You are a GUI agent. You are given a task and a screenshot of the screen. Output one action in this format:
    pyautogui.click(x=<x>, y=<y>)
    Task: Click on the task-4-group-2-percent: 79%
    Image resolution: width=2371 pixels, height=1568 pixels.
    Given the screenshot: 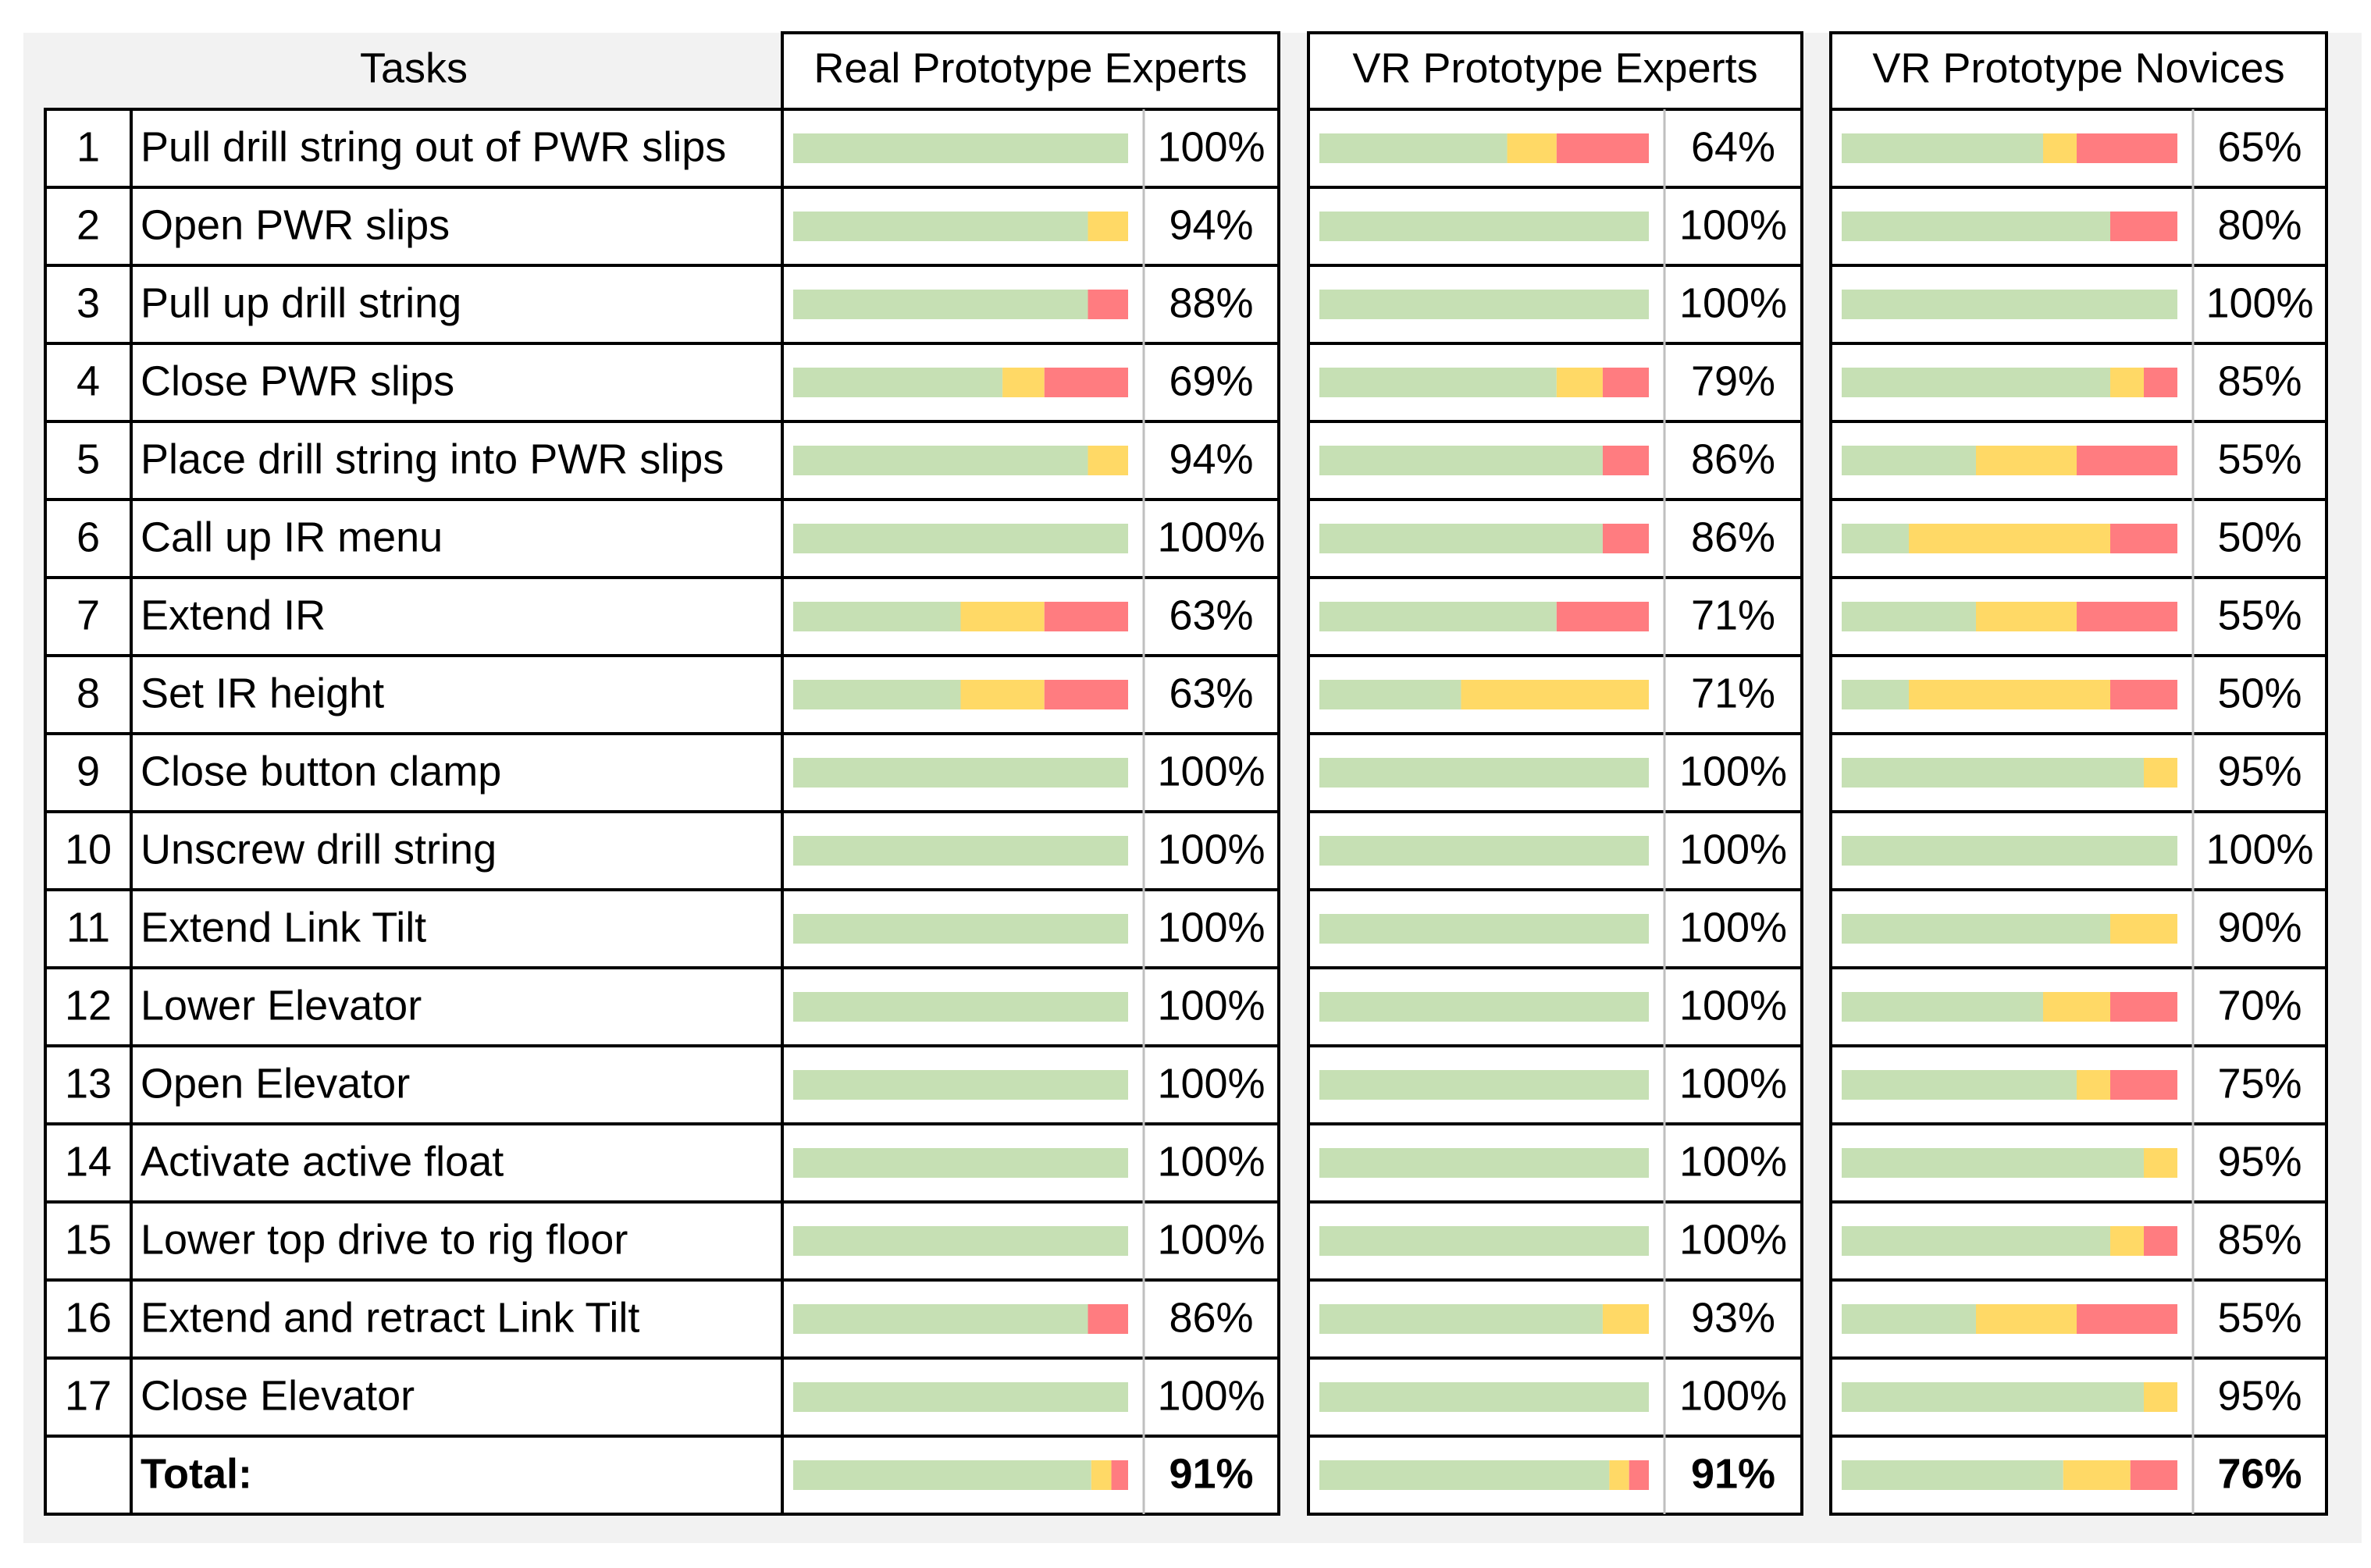 What is the action you would take?
    pyautogui.click(x=1733, y=380)
    